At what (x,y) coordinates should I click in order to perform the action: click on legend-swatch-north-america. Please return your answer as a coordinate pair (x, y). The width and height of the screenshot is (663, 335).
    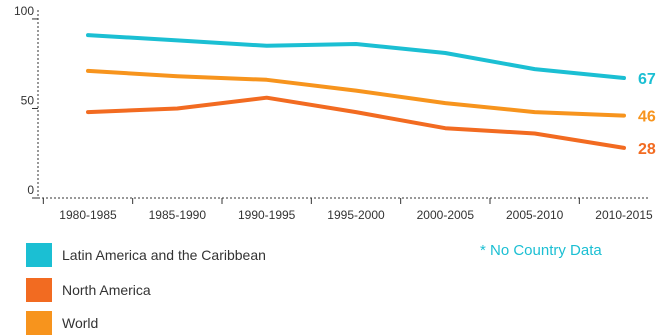
    Looking at the image, I should click on (39, 290).